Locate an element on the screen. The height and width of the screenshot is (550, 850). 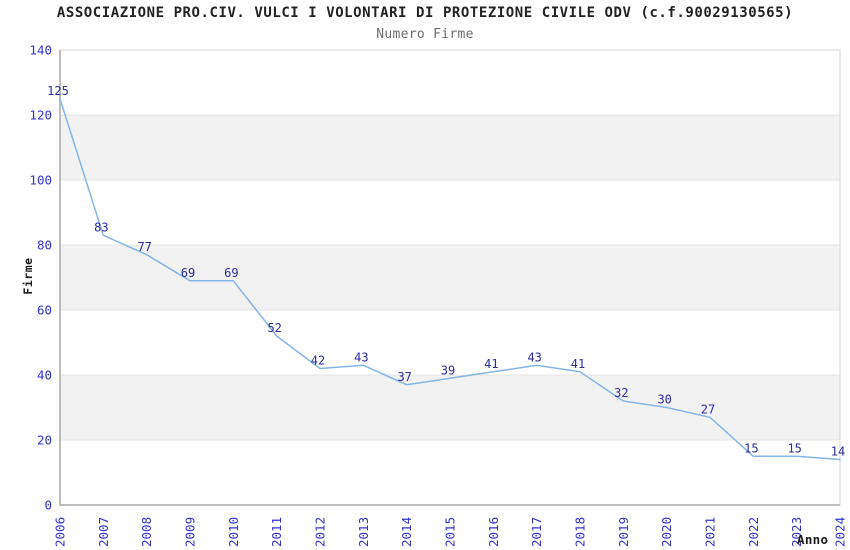
x-tick-label: 2016 is located at coordinates (493, 532).